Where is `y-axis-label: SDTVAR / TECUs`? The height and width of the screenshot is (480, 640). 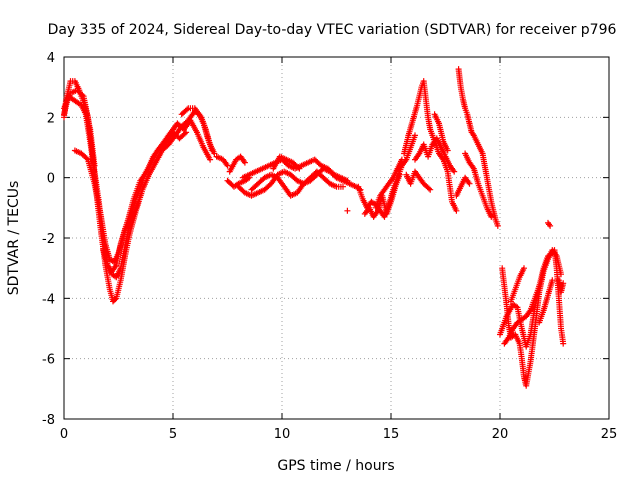
y-axis-label: SDTVAR / TECUs is located at coordinates (14, 238).